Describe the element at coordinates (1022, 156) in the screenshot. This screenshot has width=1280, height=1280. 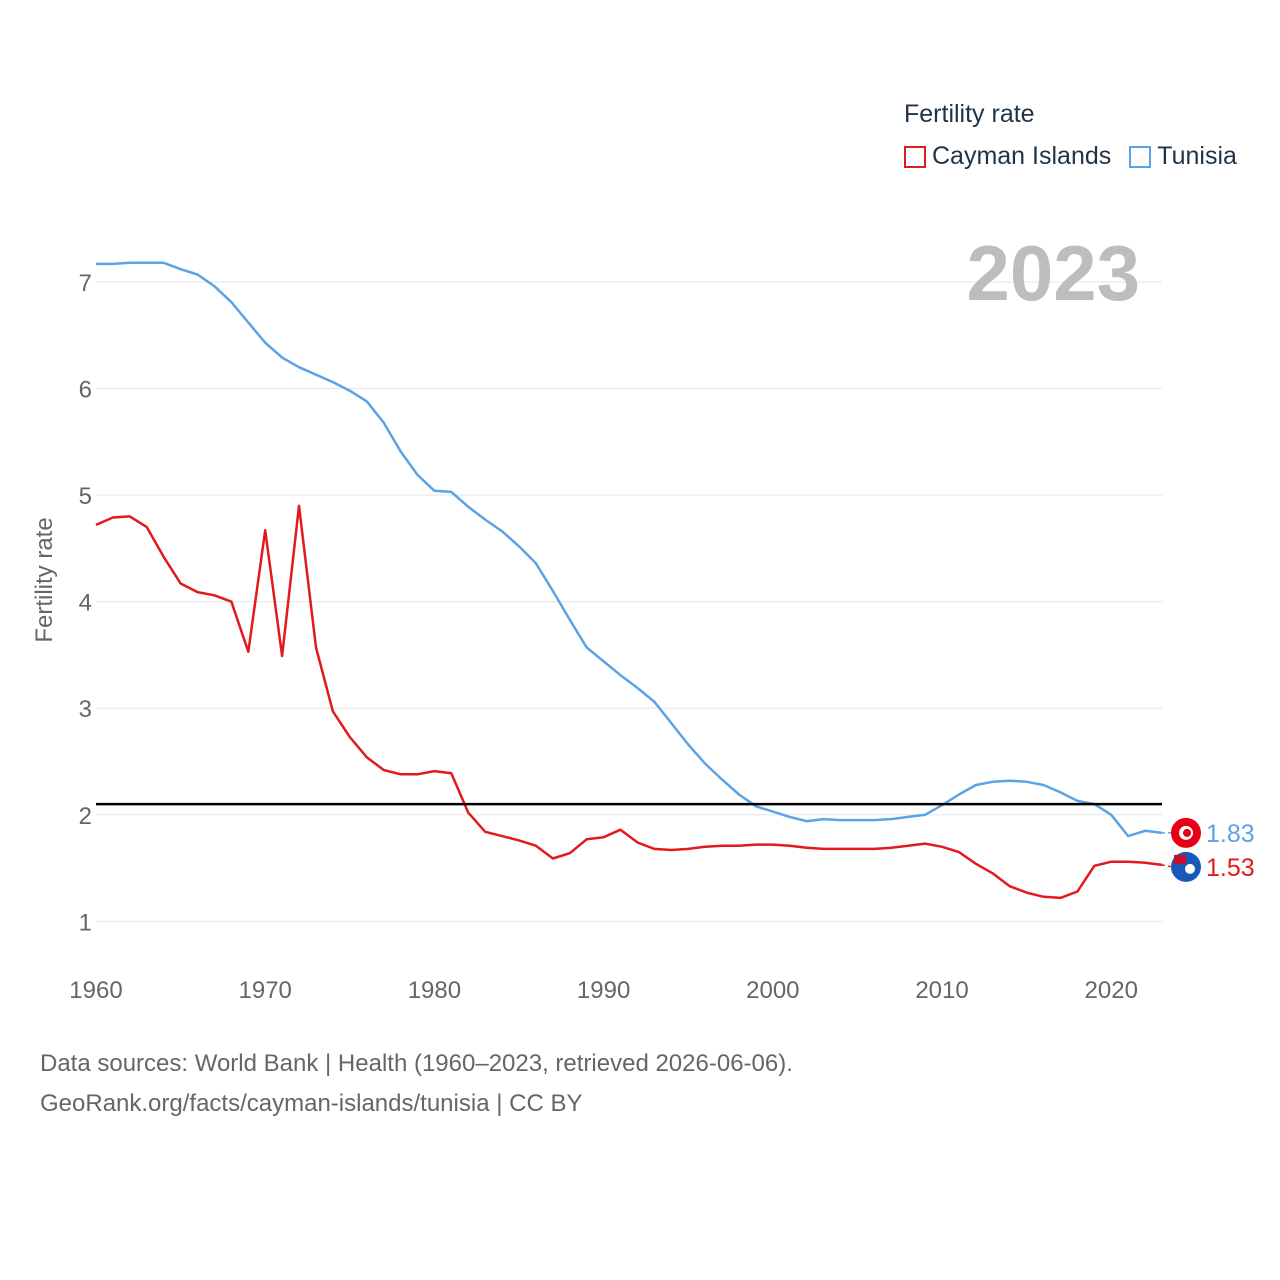
I see `legend-label-cayman-islands: Cayman Islands` at that location.